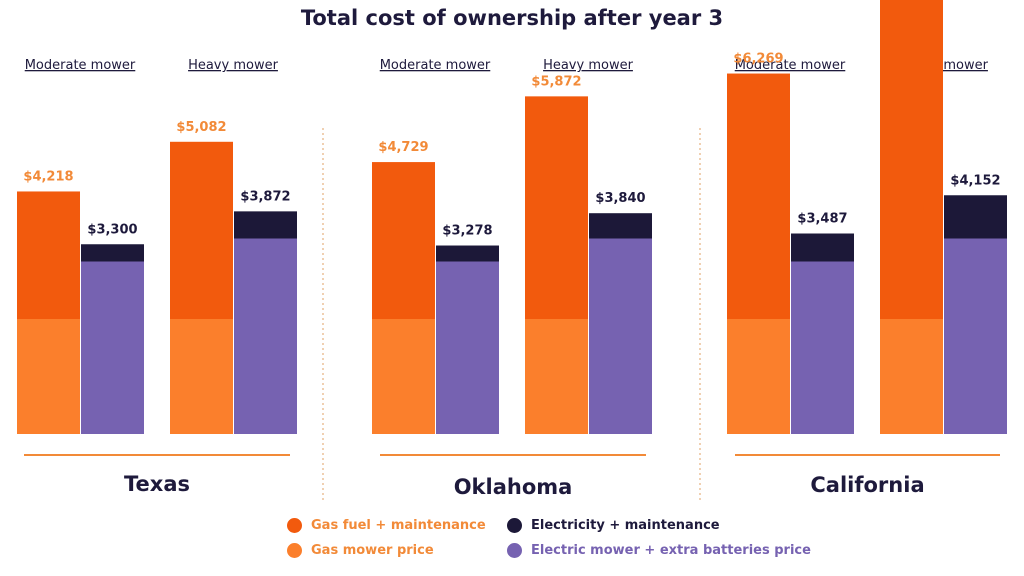 This screenshot has width=1024, height=576. Describe the element at coordinates (556, 376) in the screenshot. I see `bar-gas-price-oklahoma-heavy` at that location.